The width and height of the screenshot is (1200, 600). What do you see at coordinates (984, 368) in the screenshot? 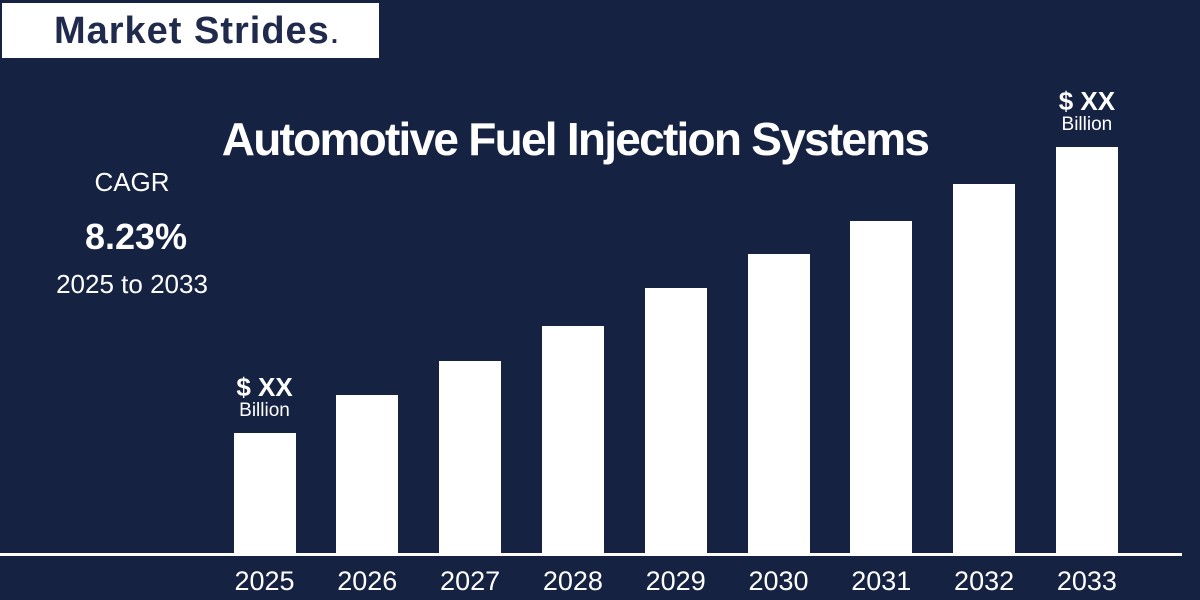
I see `bar-2032` at bounding box center [984, 368].